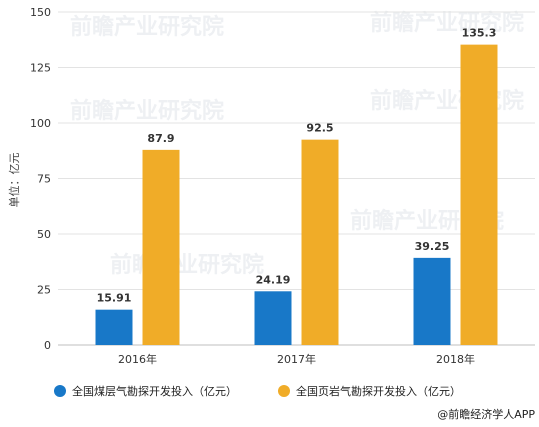 This screenshot has height=427, width=539. Describe the element at coordinates (114, 298) in the screenshot. I see `data-label: 15.91` at that location.